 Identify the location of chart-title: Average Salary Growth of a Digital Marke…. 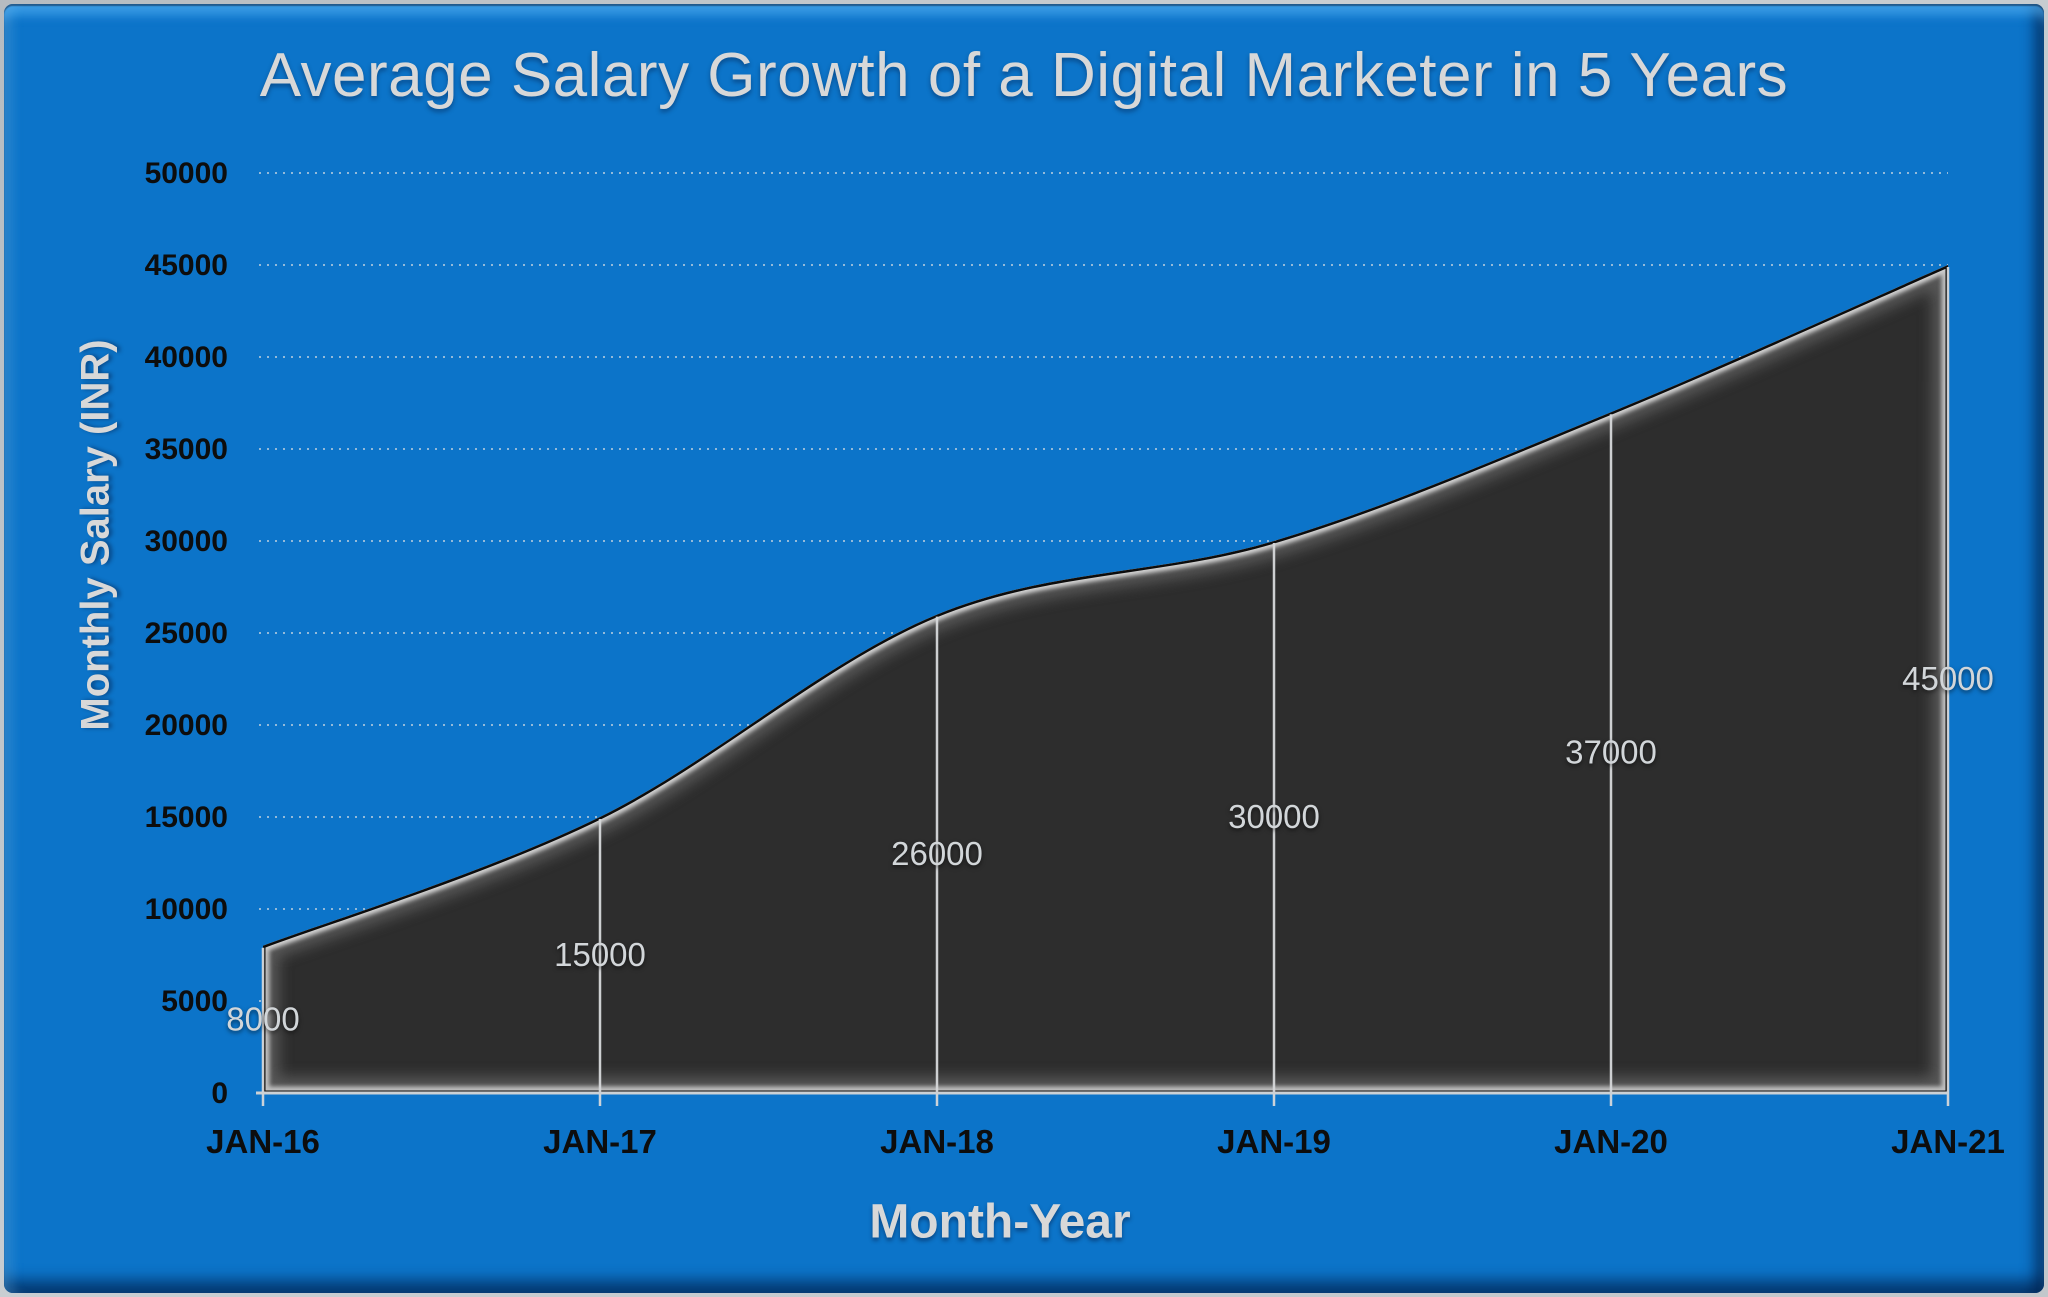
(1024, 75).